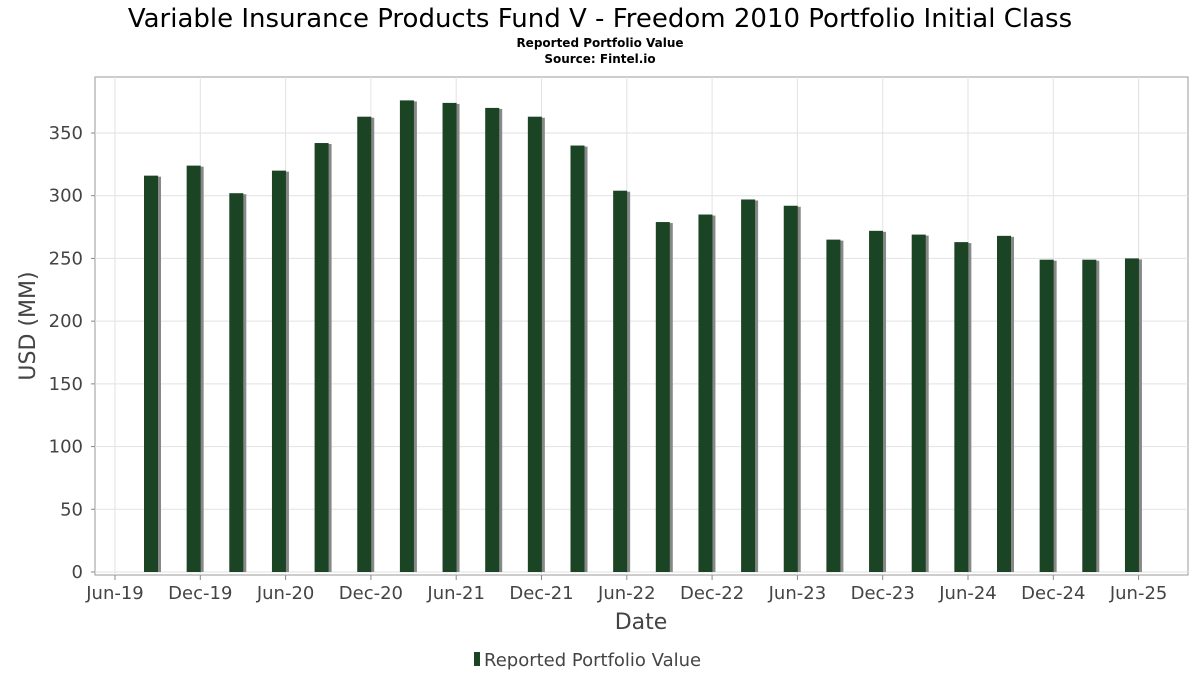 Image resolution: width=1200 pixels, height=675 pixels. What do you see at coordinates (28, 325) in the screenshot?
I see `y-axis-label: USD (MM)` at bounding box center [28, 325].